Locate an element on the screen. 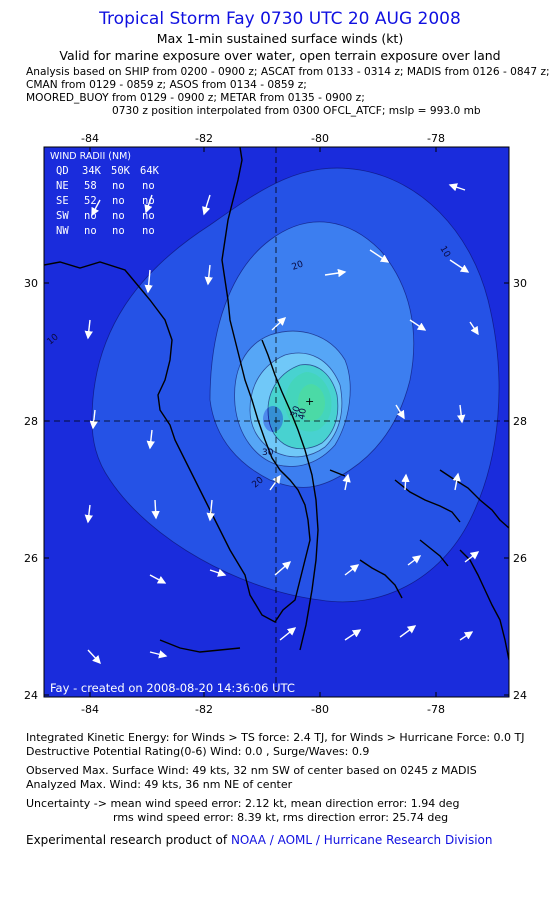  wind-radii-header: 34K is located at coordinates (92, 171).